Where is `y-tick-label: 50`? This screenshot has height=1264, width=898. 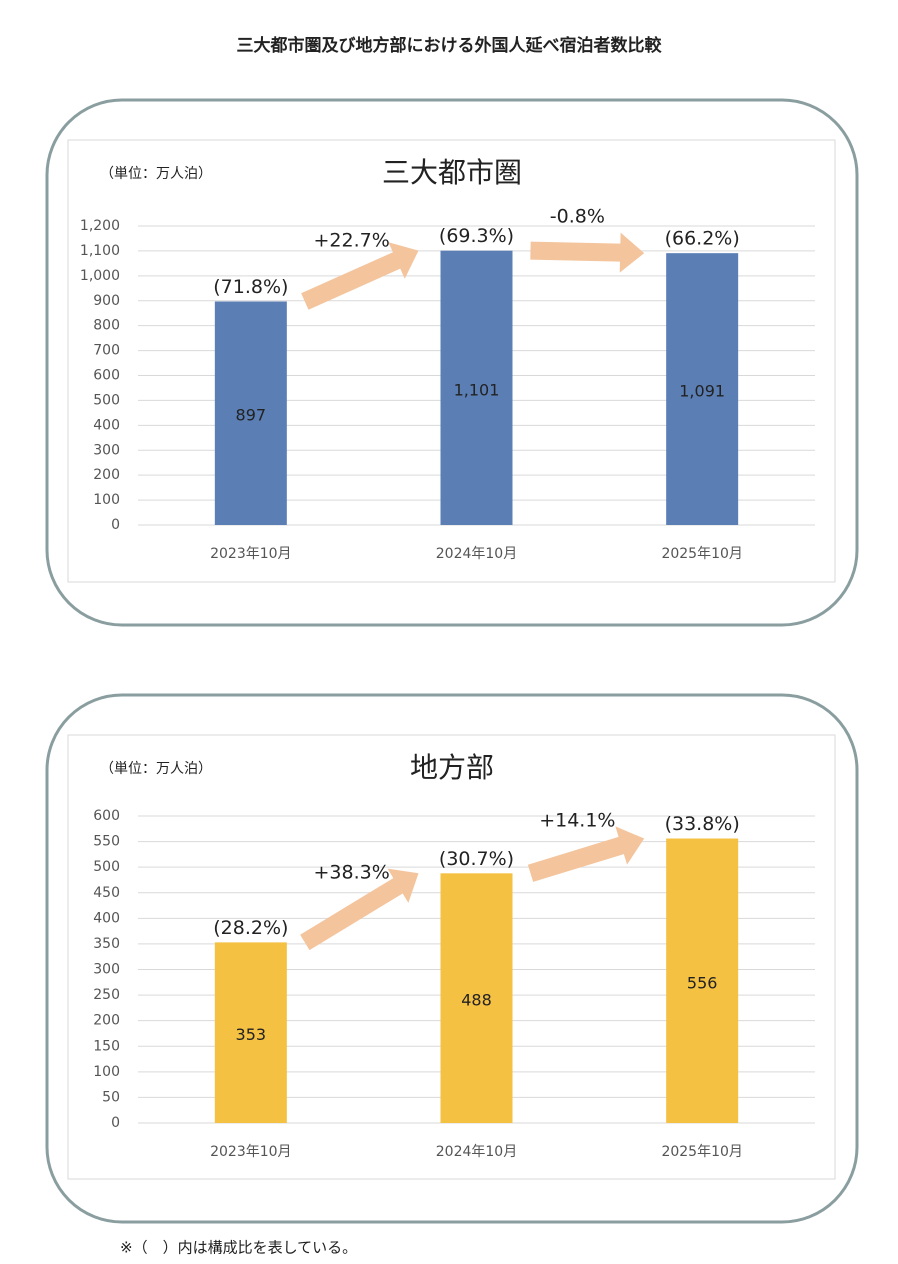
y-tick-label: 50 is located at coordinates (111, 1097).